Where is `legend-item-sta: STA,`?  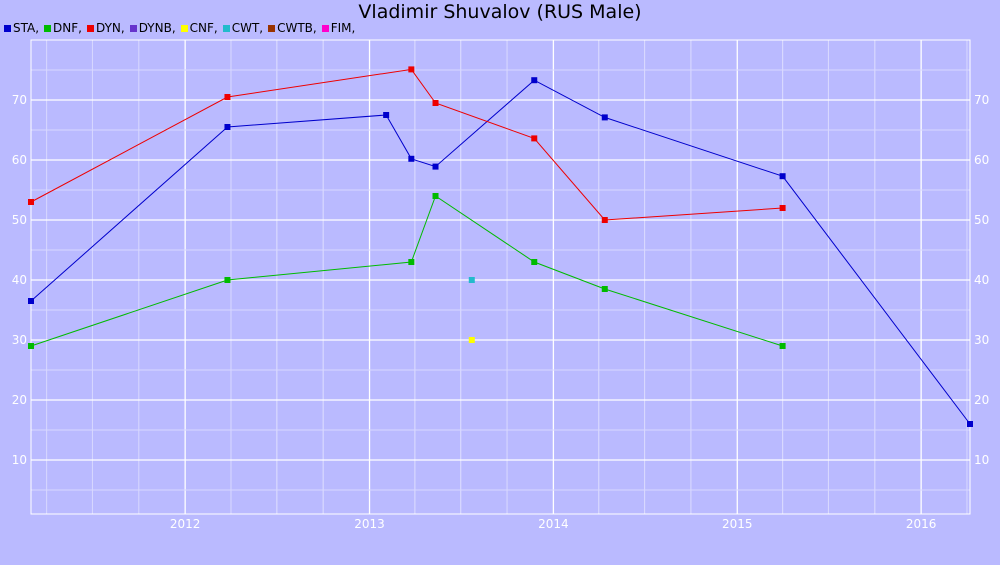
legend-item-sta: STA, is located at coordinates (21, 28).